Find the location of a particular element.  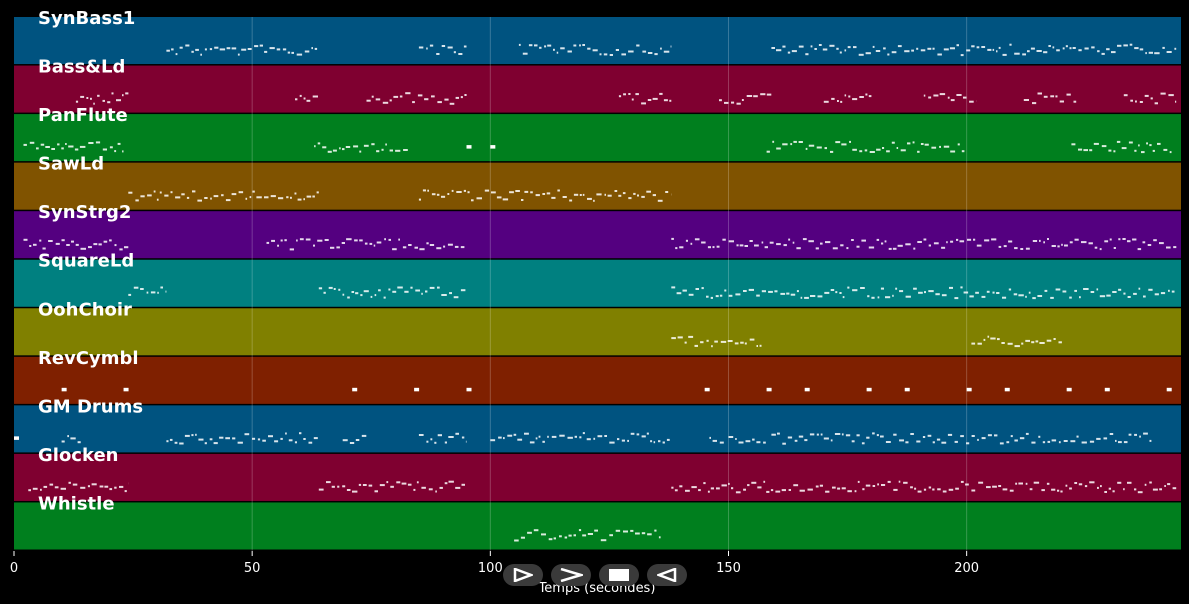

fast-forward-icon is located at coordinates (571, 575).